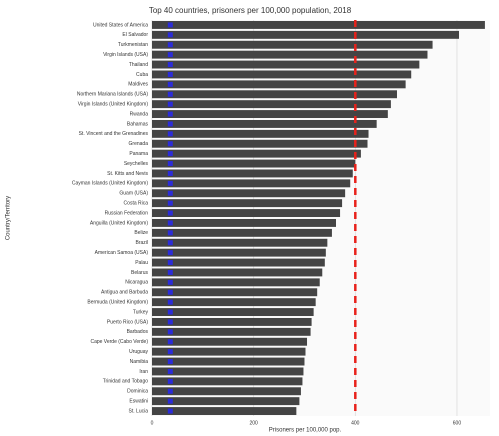 The width and height of the screenshot is (499, 436). I want to click on y-tick-label: Brazil, so click(141, 243).